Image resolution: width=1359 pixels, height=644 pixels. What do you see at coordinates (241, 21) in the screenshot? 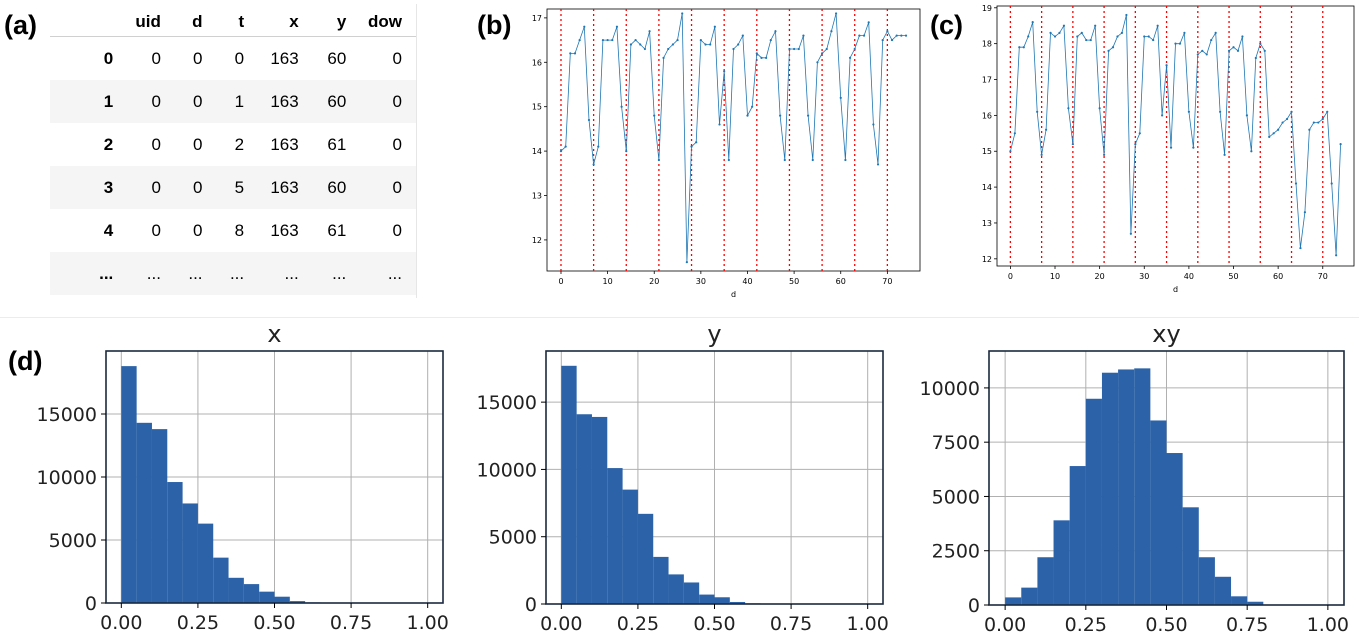
I see `header-t: t` at bounding box center [241, 21].